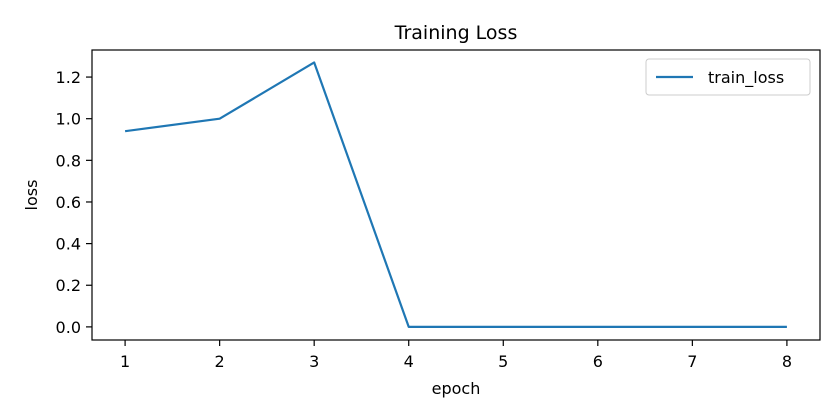 The height and width of the screenshot is (420, 840). I want to click on y-axis-label: loss, so click(31, 195).